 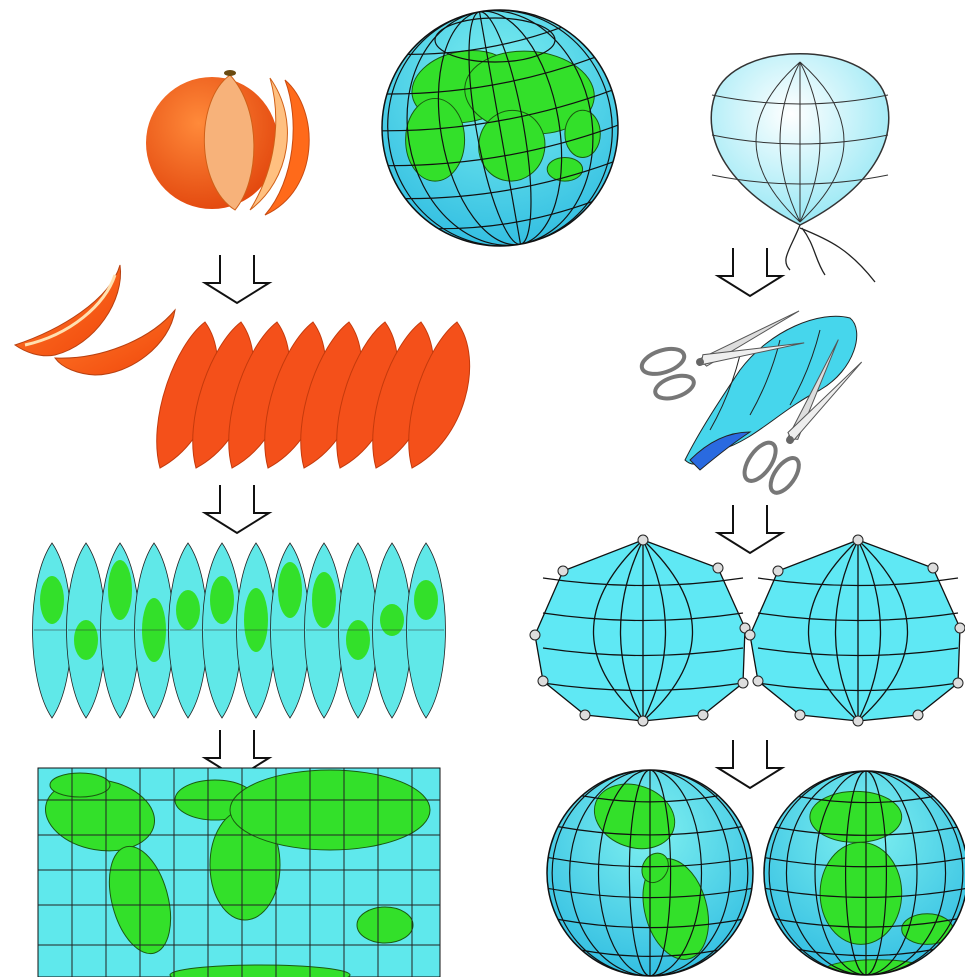 I want to click on orange, so click(x=228, y=143).